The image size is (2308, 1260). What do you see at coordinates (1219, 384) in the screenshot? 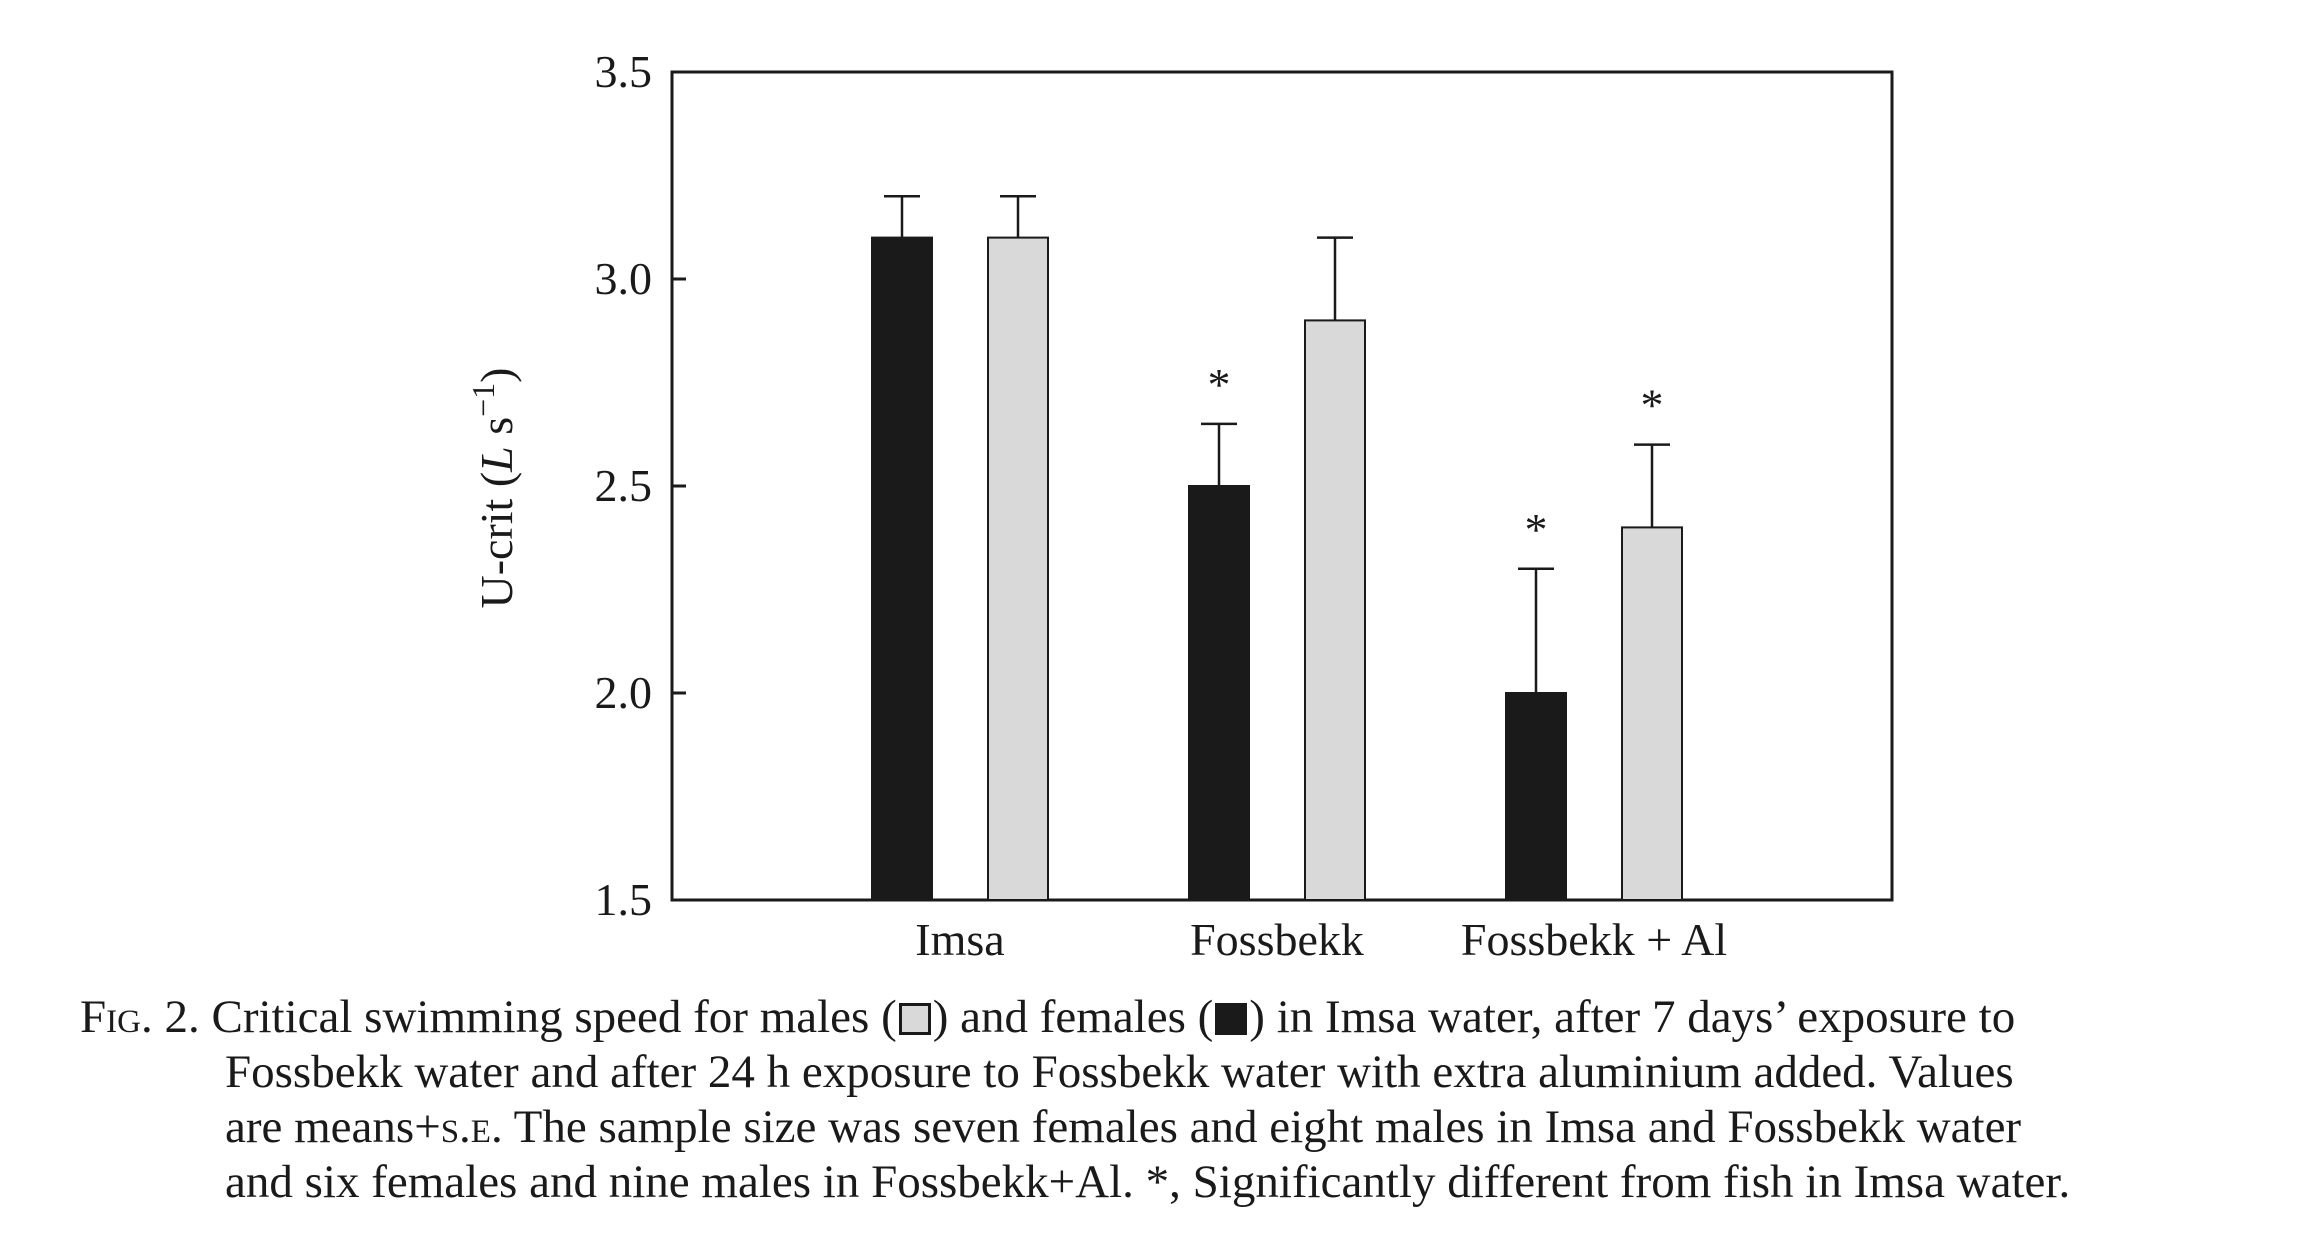
I see `significance-star-females-1: *` at bounding box center [1219, 384].